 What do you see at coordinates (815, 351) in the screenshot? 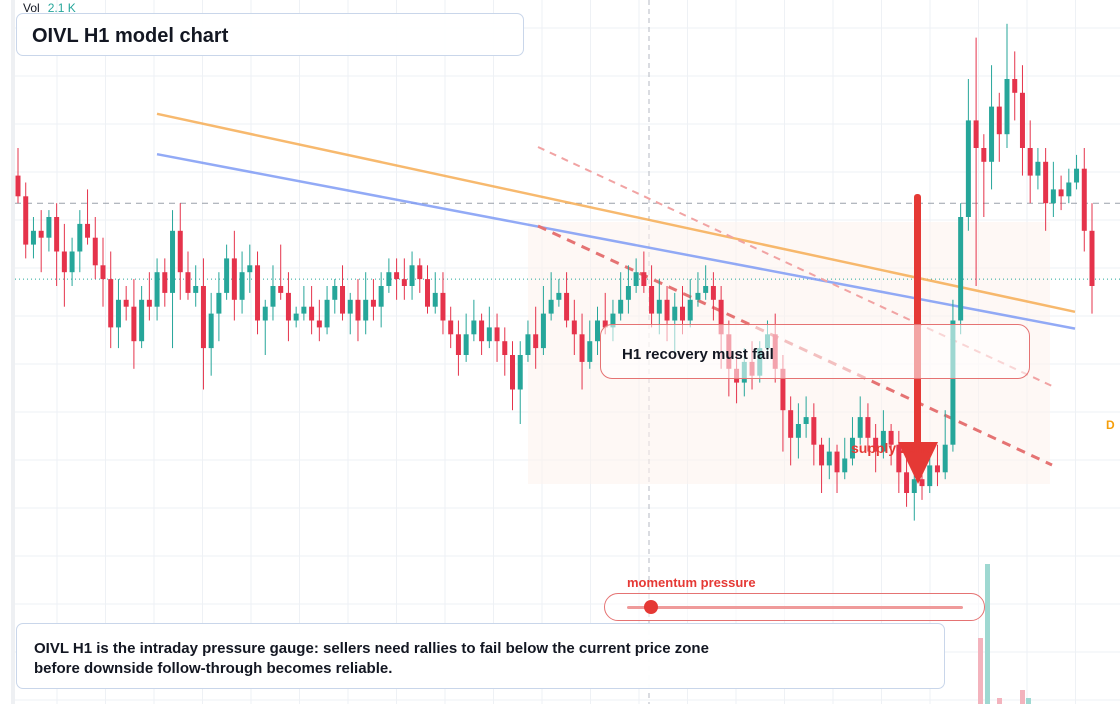
I see `recovery-callout: H1 recovery must fail` at bounding box center [815, 351].